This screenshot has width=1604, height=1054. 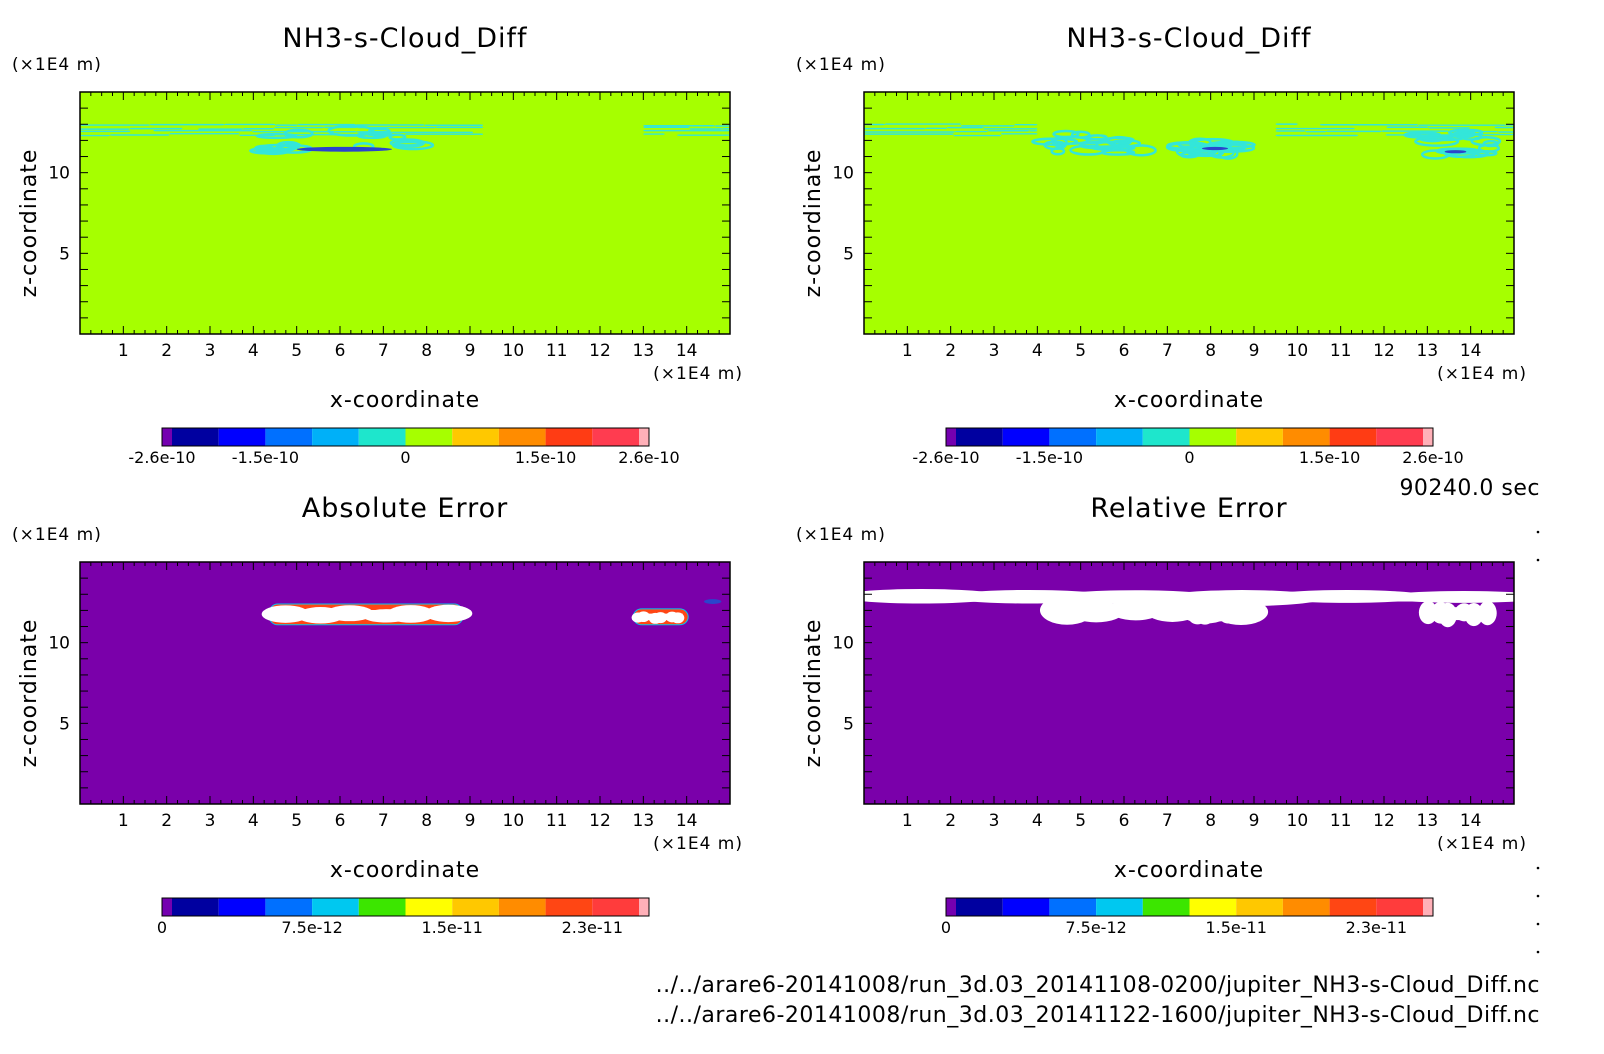 I want to click on colorbar-label: 0, so click(x=1189, y=457).